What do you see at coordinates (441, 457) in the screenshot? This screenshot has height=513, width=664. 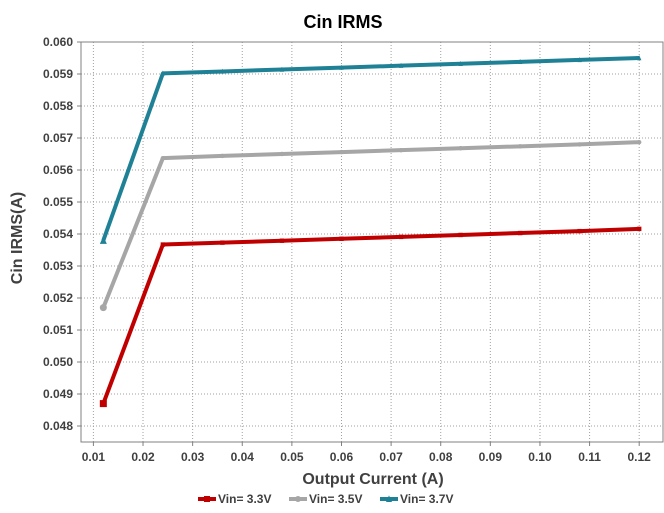 I see `x-tick-label: 0.08` at bounding box center [441, 457].